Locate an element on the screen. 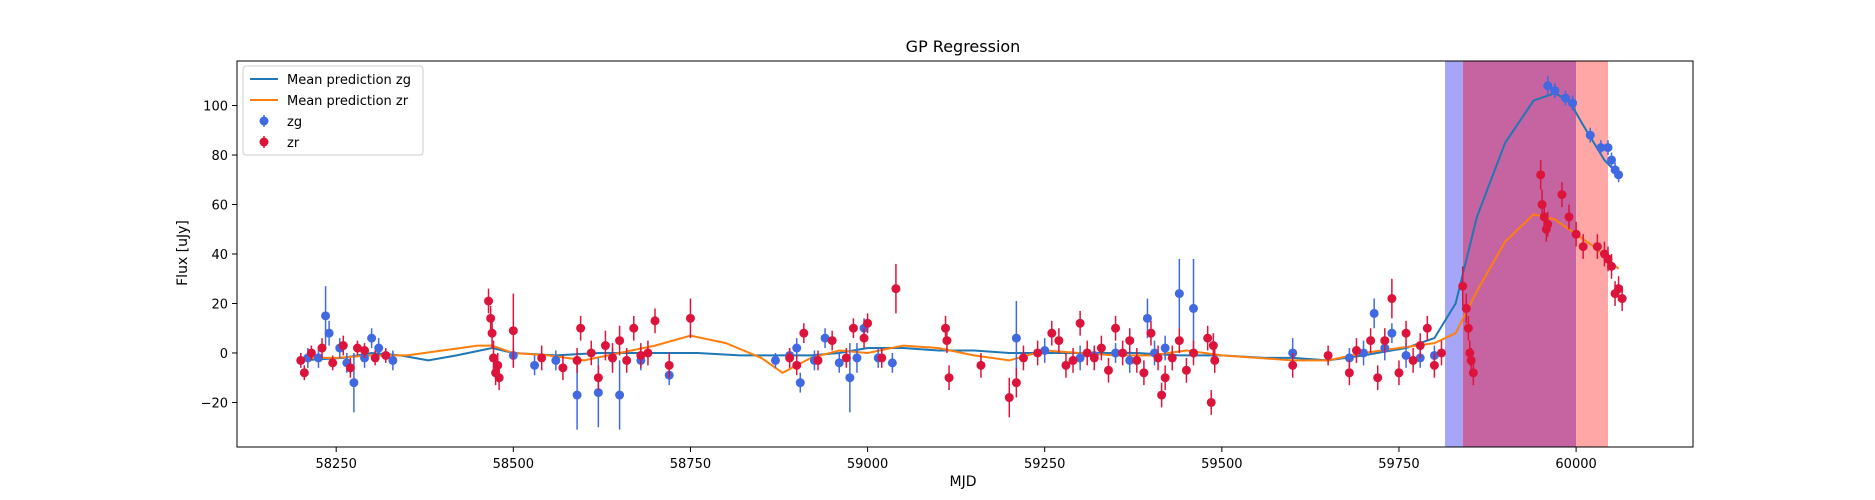 The image size is (1875, 500). y-tick-label: 100 is located at coordinates (215, 107).